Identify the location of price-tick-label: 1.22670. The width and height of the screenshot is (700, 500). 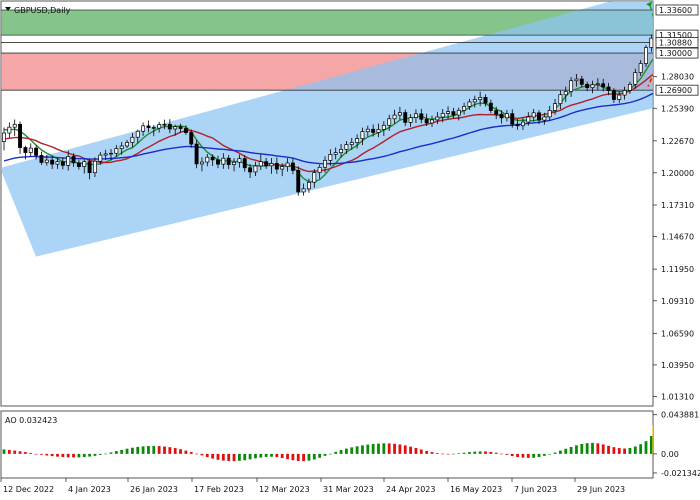
(677, 141).